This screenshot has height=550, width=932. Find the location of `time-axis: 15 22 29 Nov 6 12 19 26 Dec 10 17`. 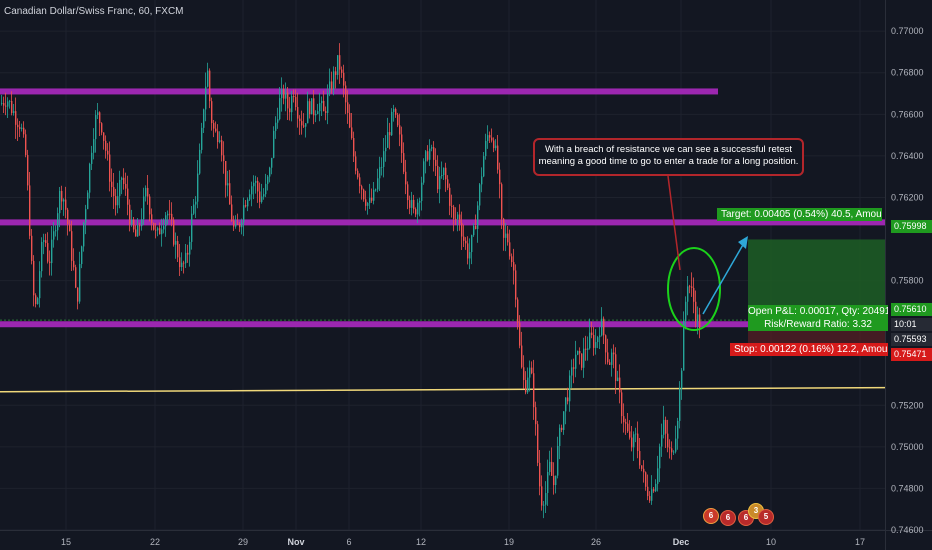

time-axis: 15 22 29 Nov 6 12 19 26 Dec 10 17 is located at coordinates (463, 542).